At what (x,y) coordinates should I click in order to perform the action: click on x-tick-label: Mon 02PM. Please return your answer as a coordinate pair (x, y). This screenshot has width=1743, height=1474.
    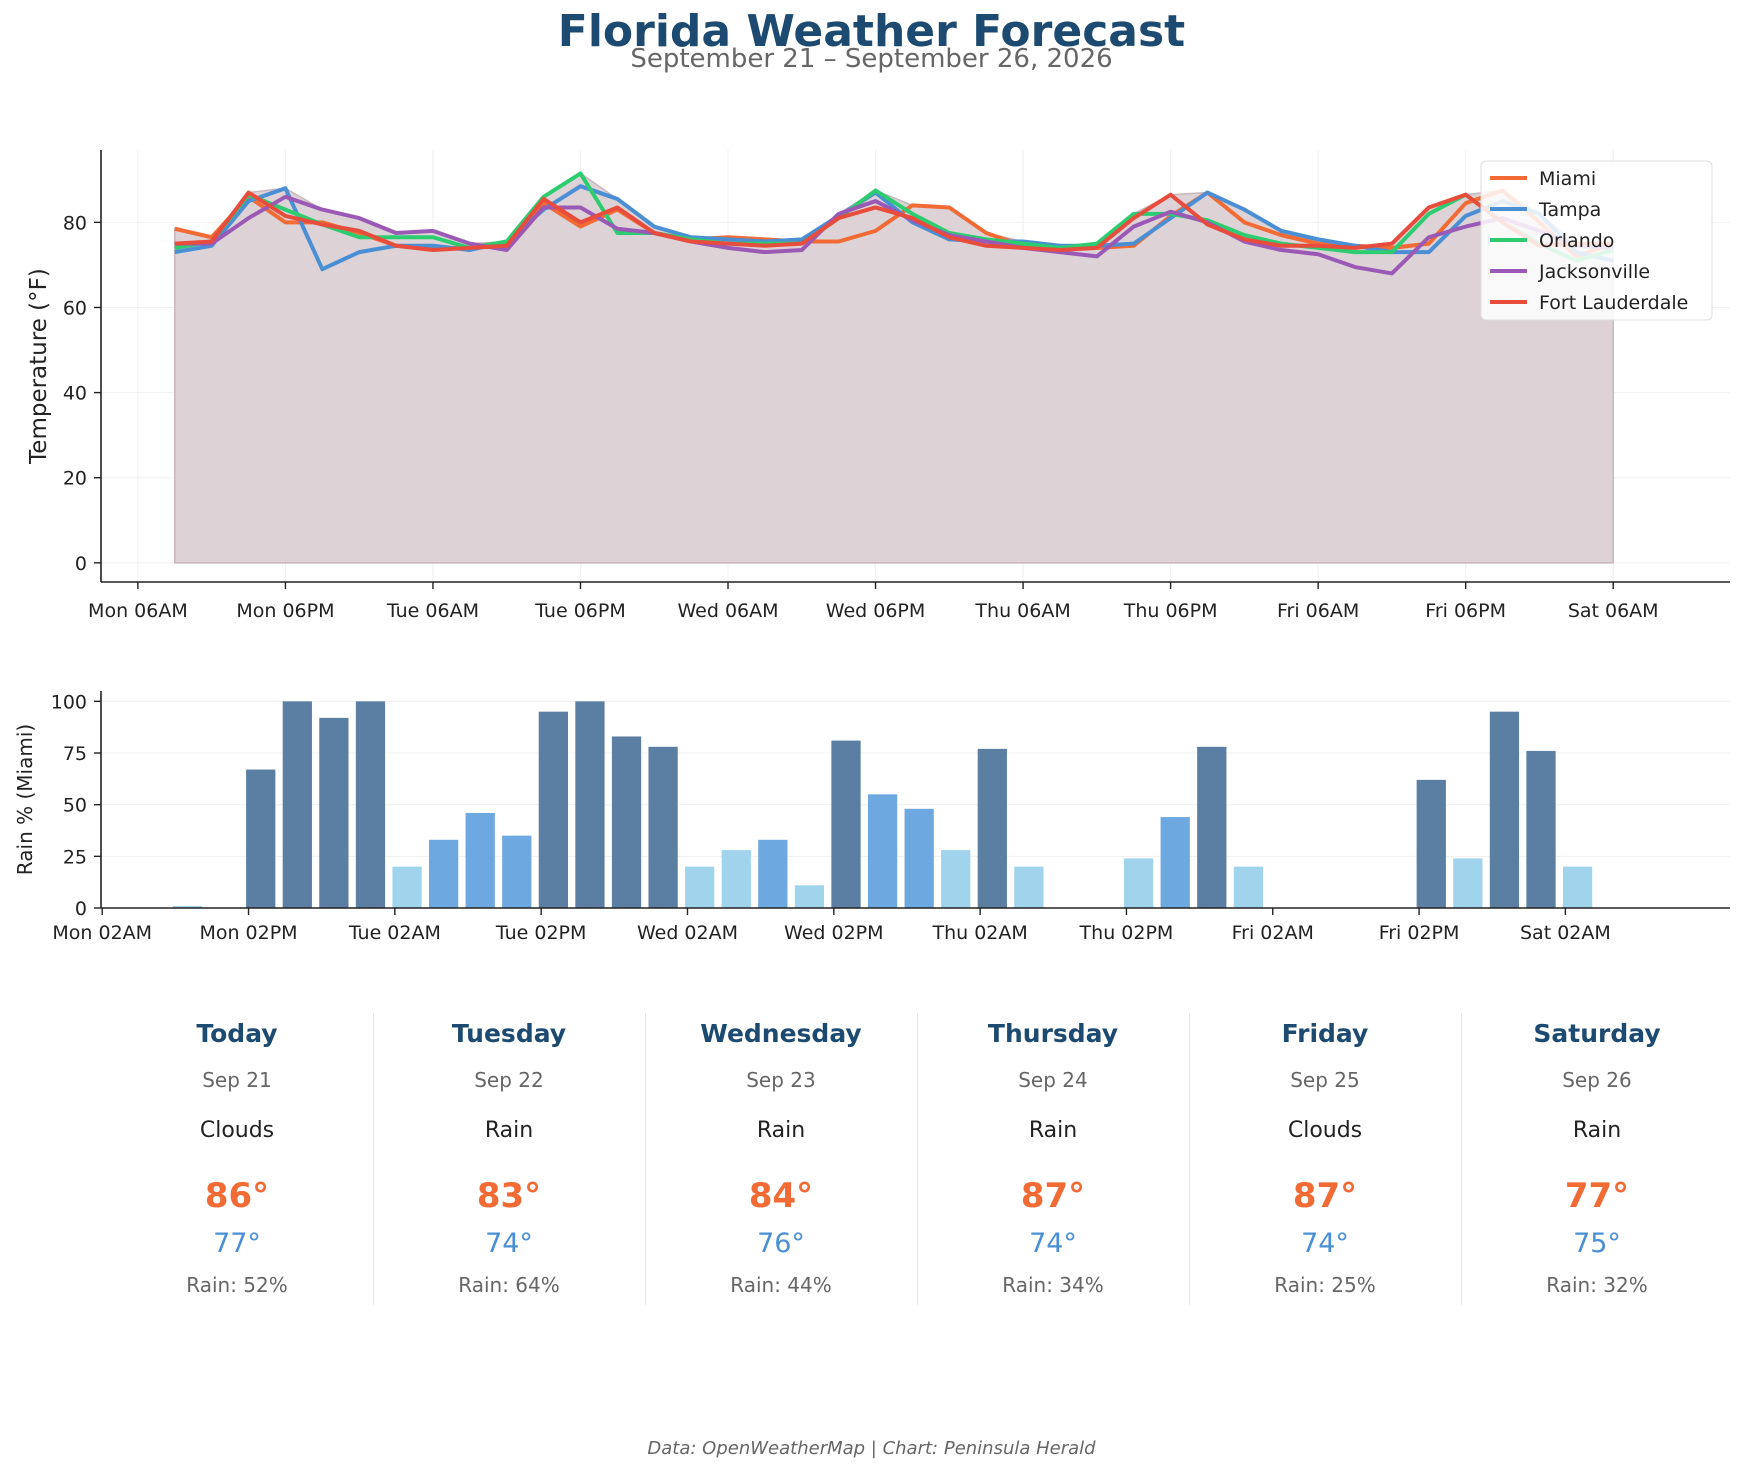
    Looking at the image, I should click on (248, 933).